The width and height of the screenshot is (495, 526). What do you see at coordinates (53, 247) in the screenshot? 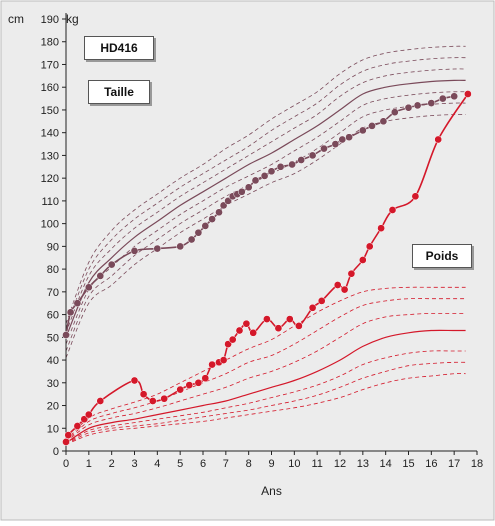
I see `y-tick-label: 90` at bounding box center [53, 247].